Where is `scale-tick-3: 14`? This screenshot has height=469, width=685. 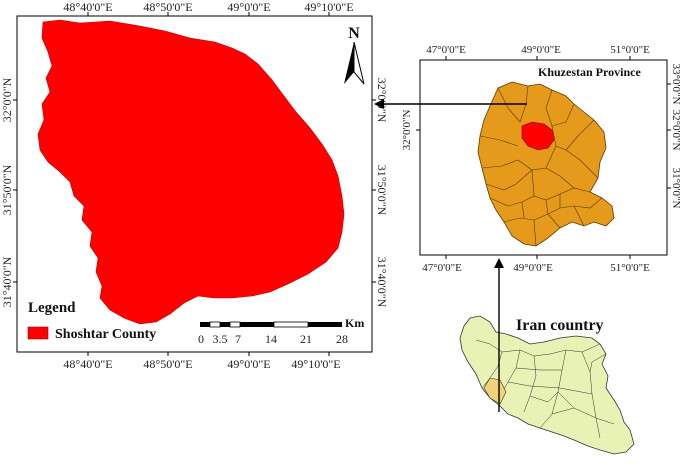 scale-tick-3: 14 is located at coordinates (271, 339).